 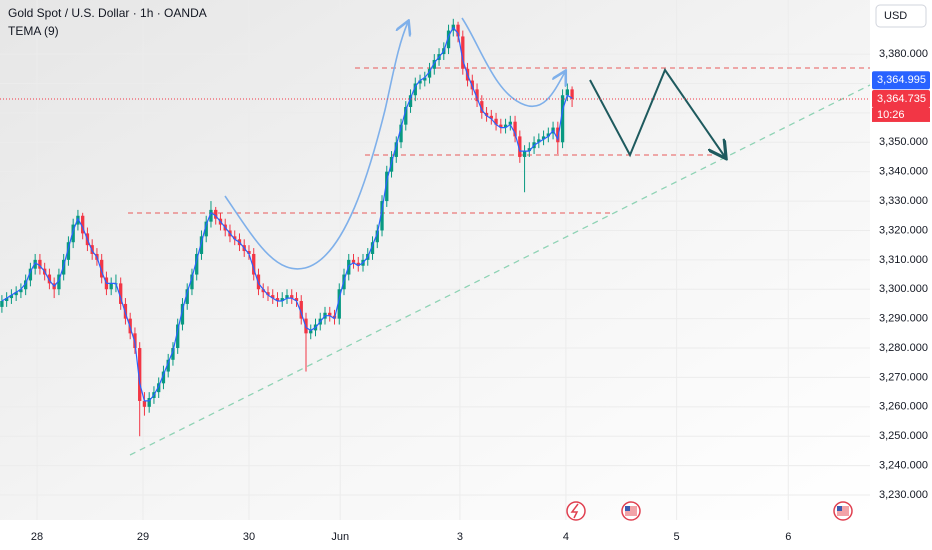 I want to click on x-tick-label: Jun, so click(x=340, y=537).